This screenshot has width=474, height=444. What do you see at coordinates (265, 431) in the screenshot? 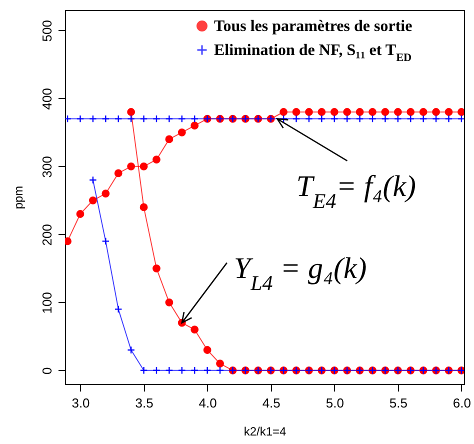
I see `x-axis-title: k2/k1=4` at bounding box center [265, 431].